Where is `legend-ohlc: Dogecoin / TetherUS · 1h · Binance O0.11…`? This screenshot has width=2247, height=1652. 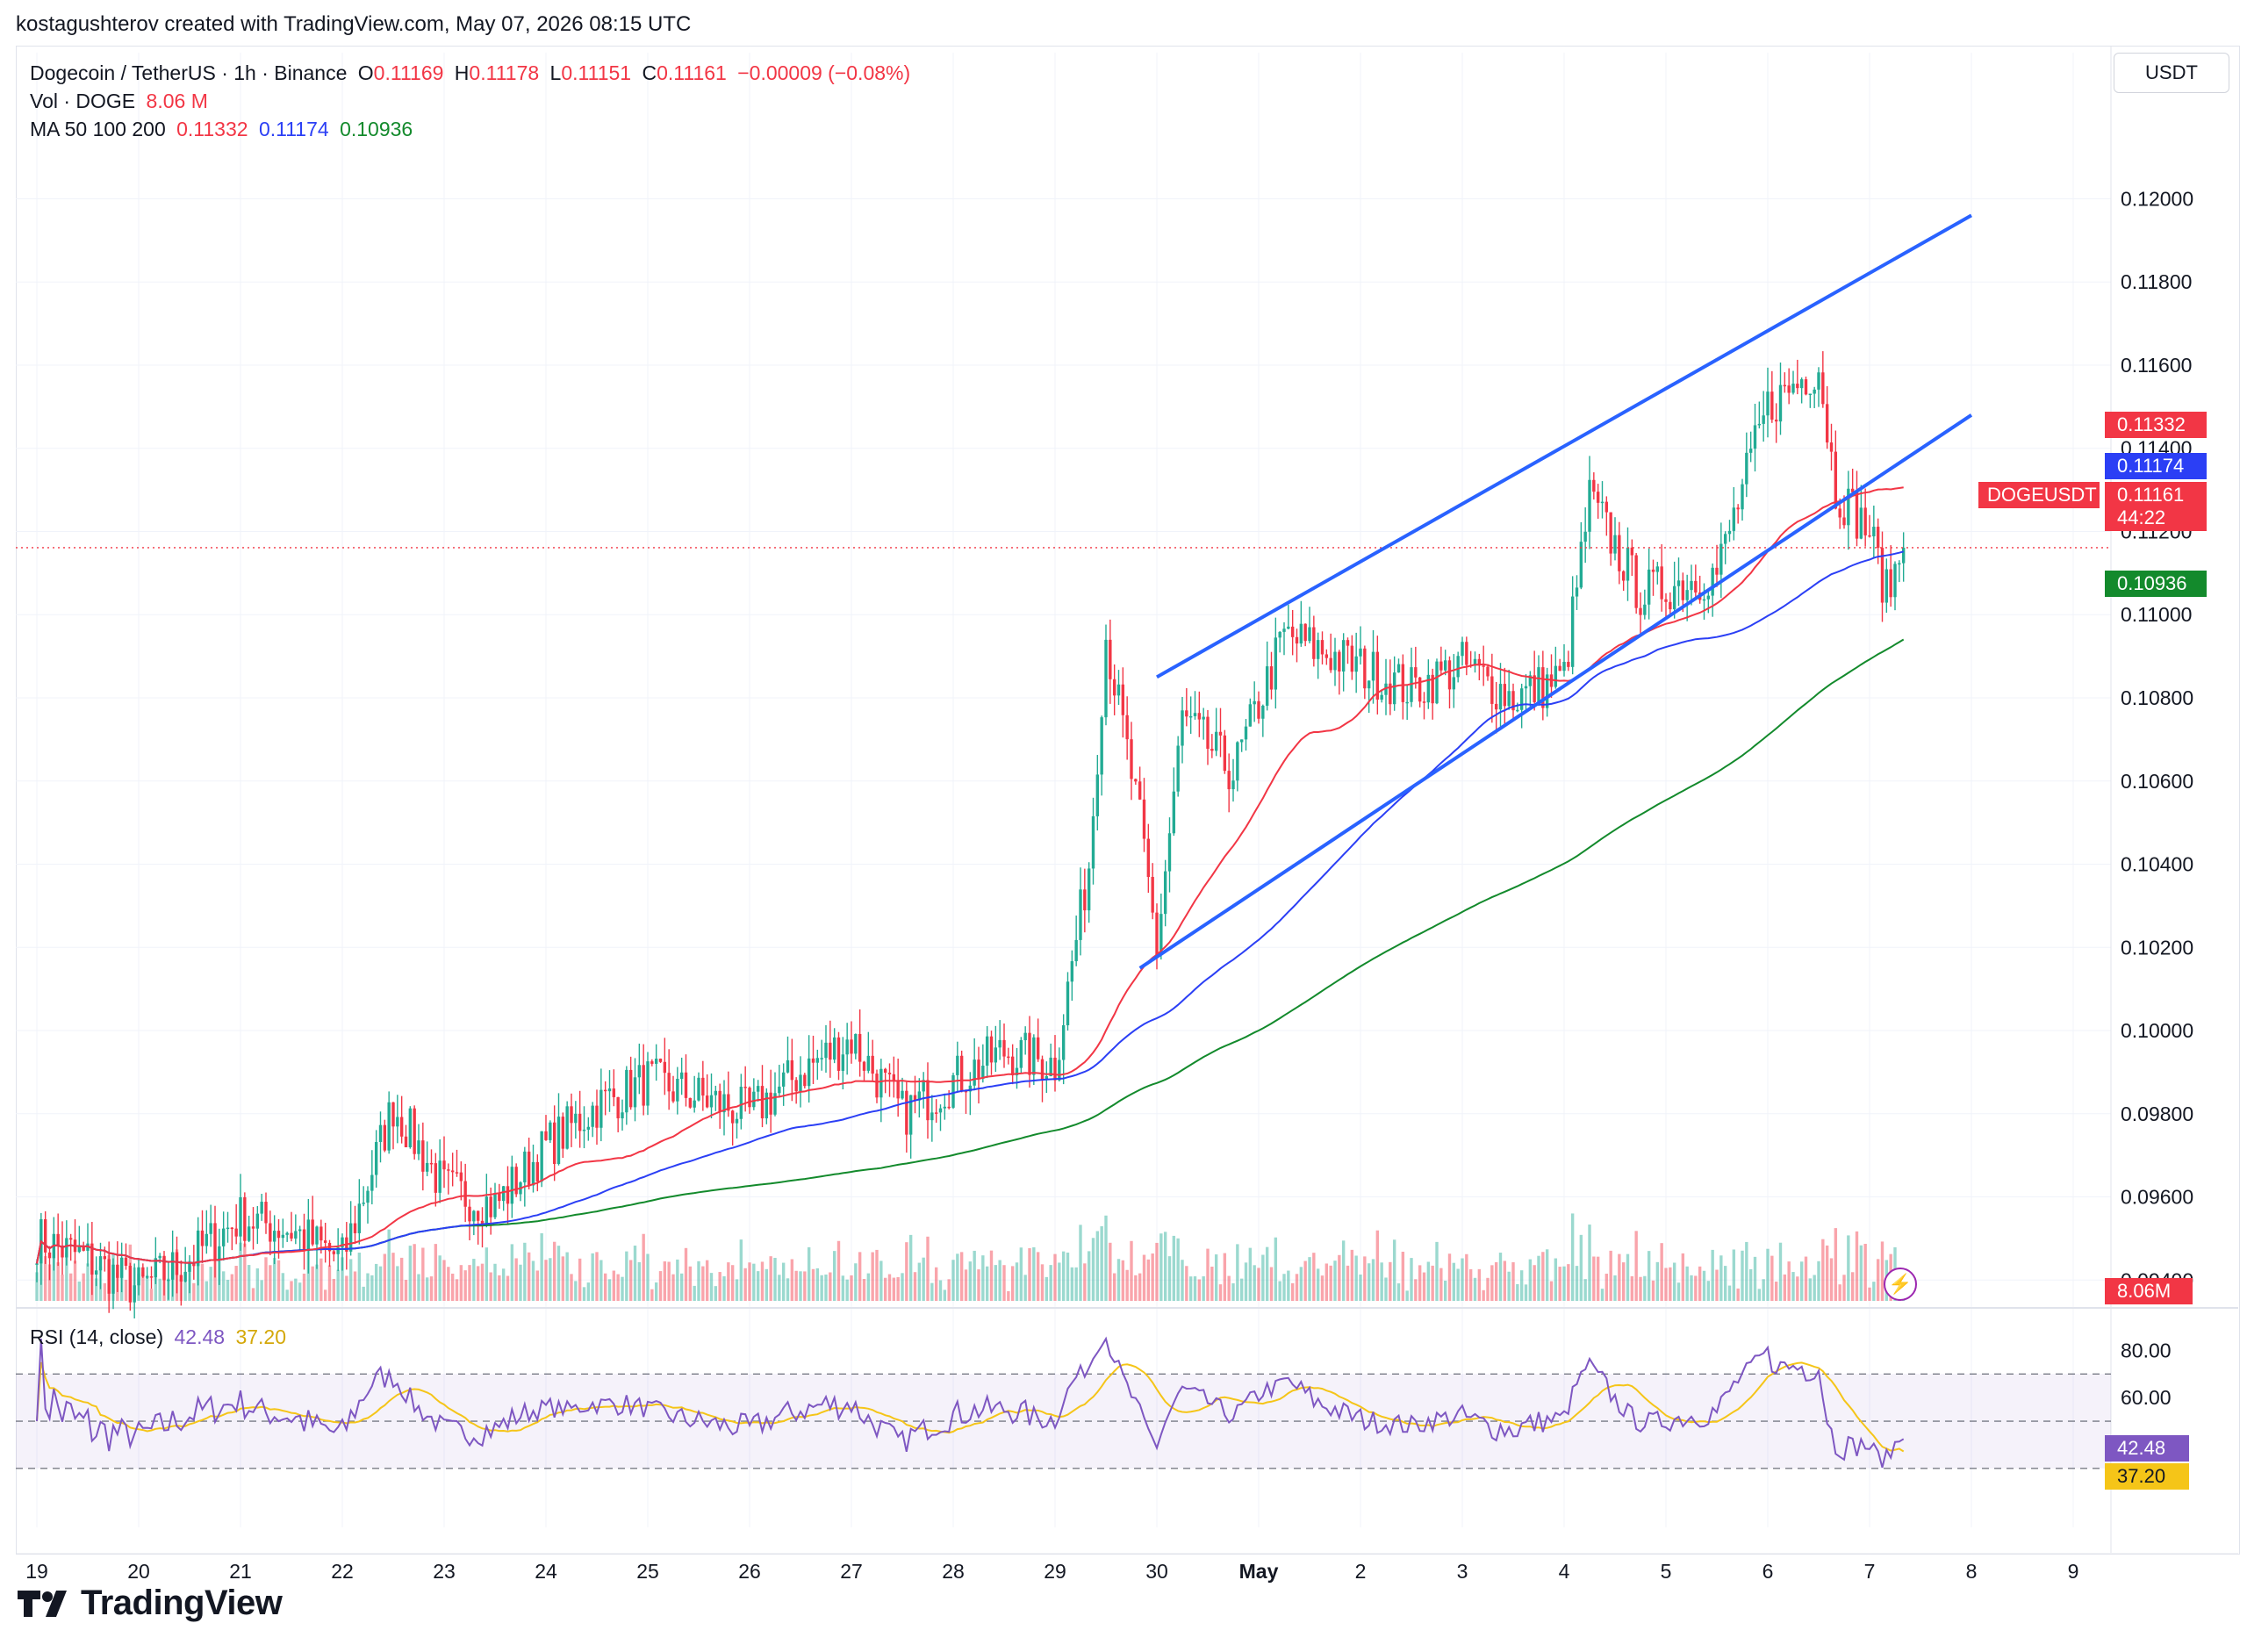
legend-ohlc: Dogecoin / TetherUS · 1h · Binance O0.11… is located at coordinates (472, 73).